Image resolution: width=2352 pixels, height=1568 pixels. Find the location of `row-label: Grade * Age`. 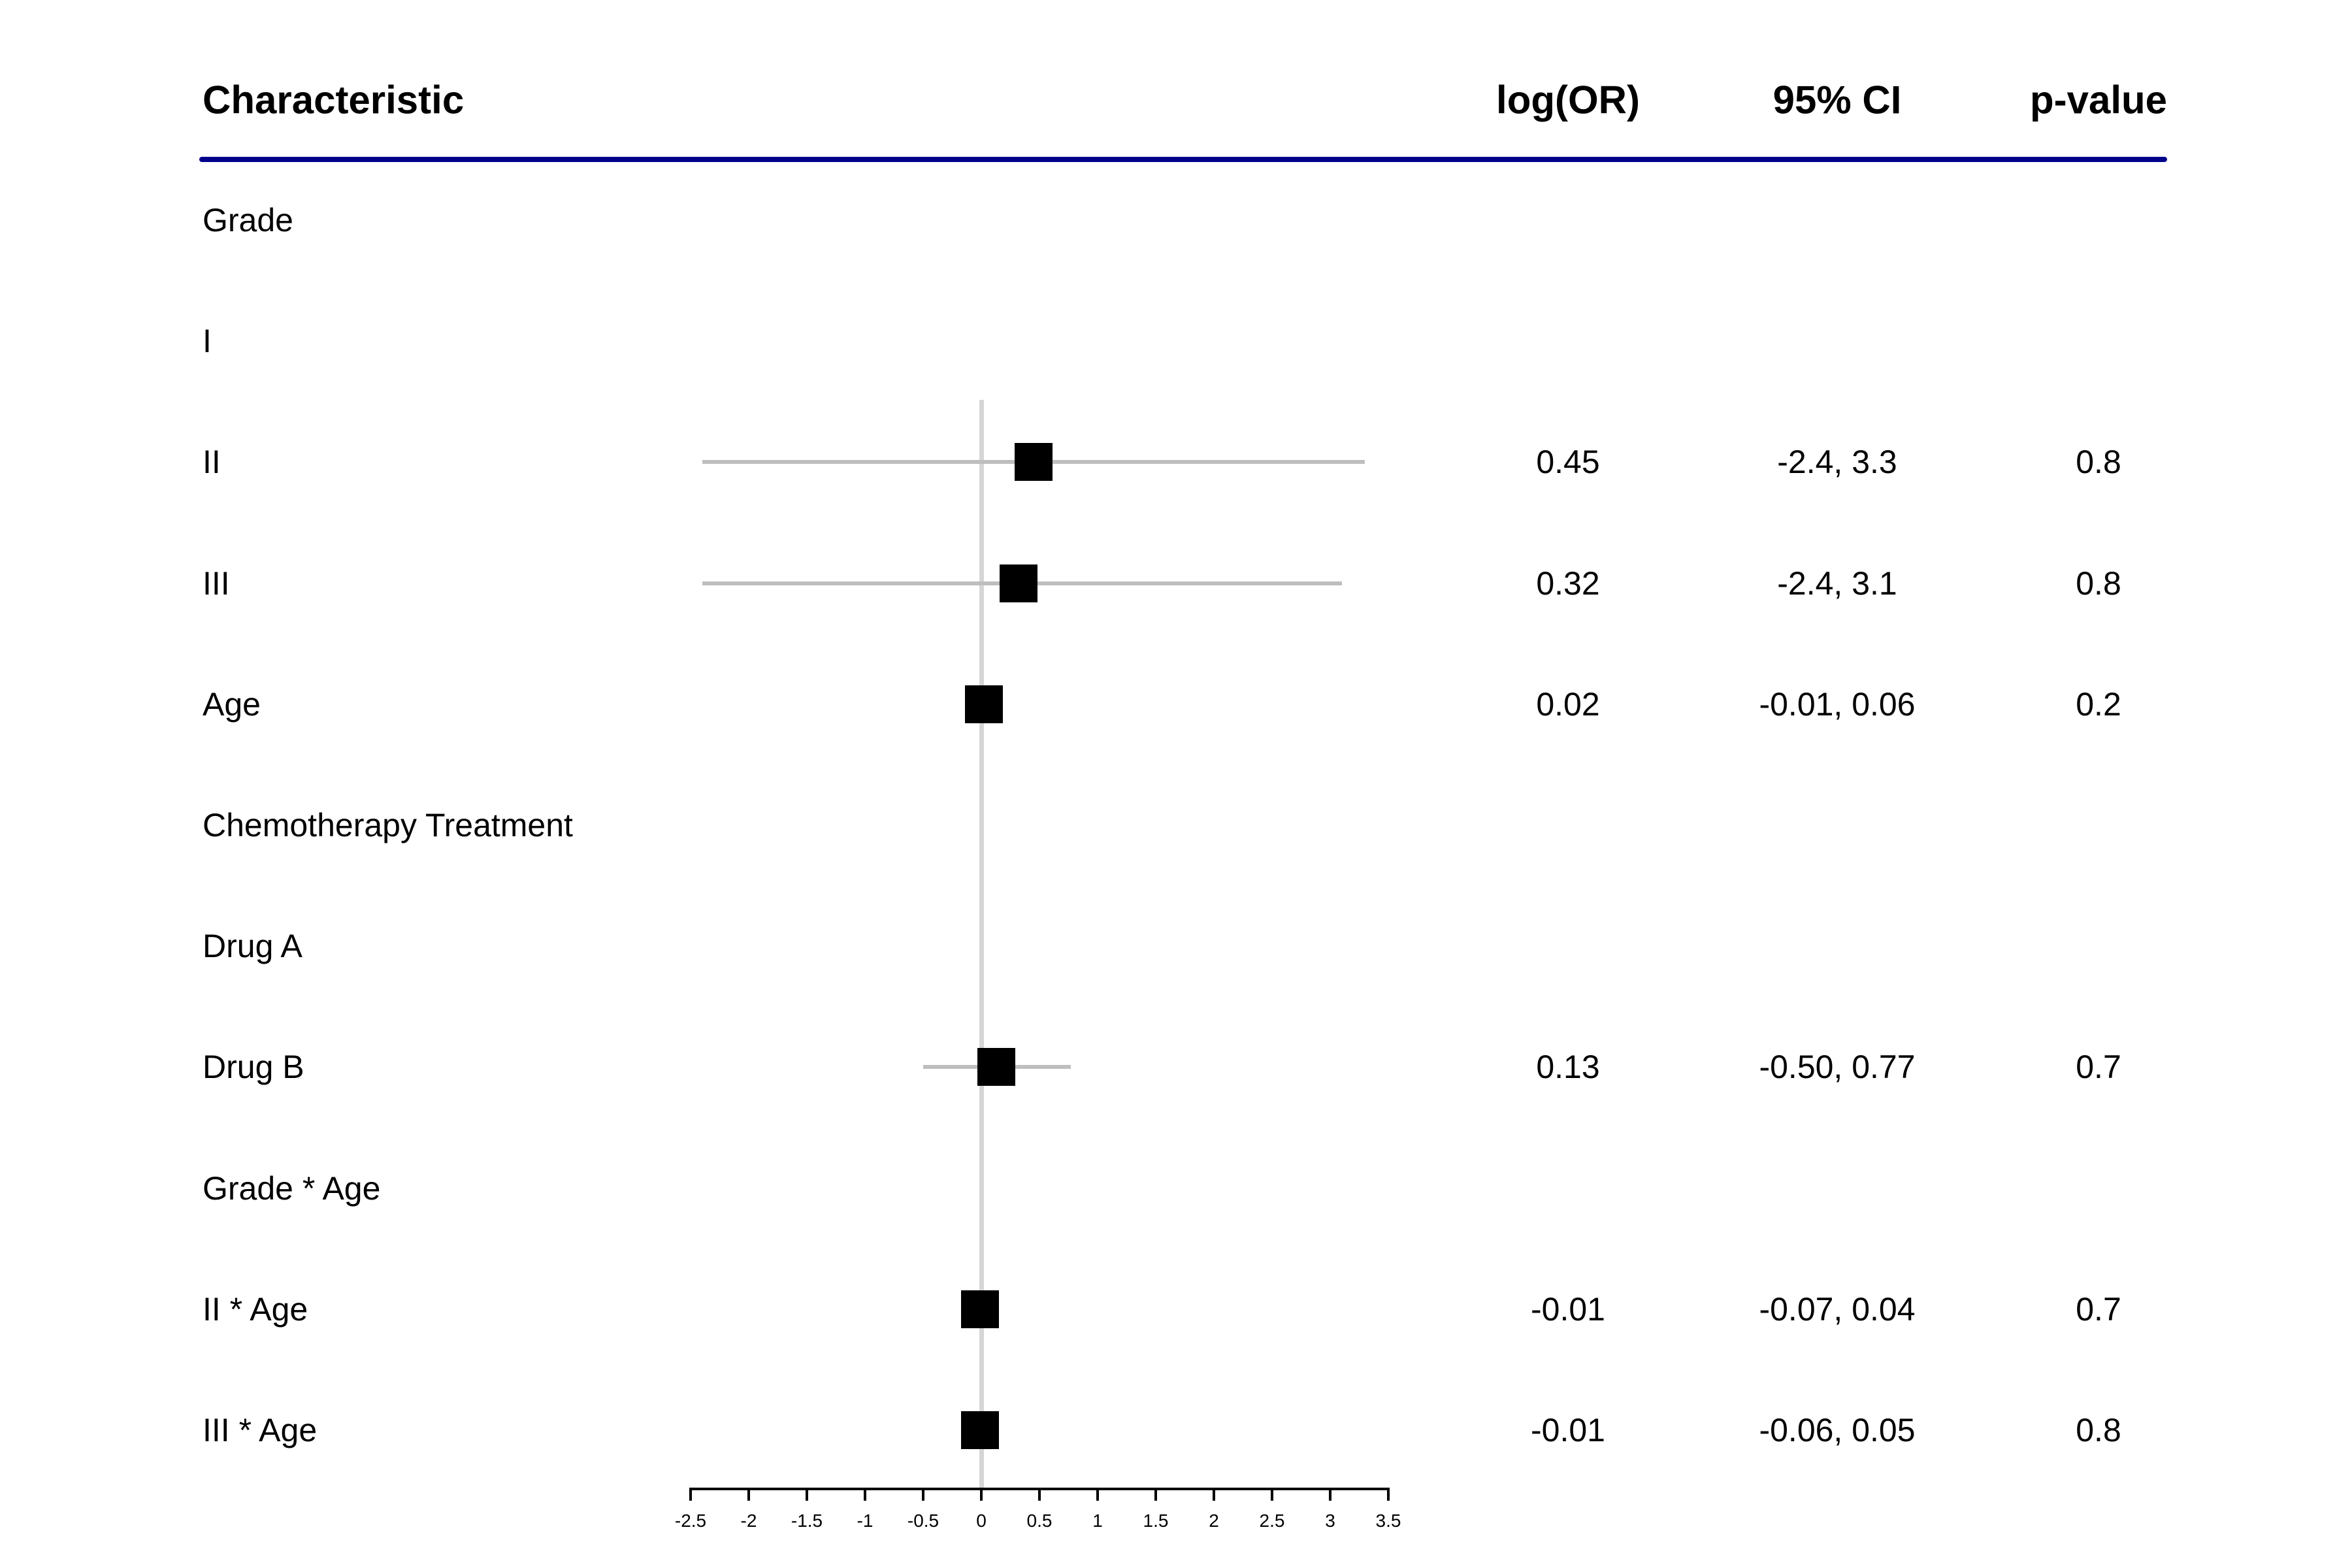

row-label: Grade * Age is located at coordinates (292, 1188).